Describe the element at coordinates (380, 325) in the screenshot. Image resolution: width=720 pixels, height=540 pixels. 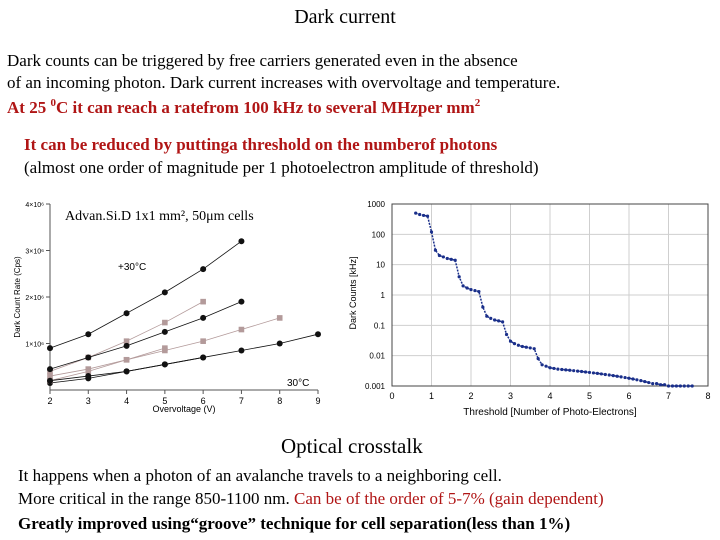
I see `rc-y-tick-label: 0.1` at that location.